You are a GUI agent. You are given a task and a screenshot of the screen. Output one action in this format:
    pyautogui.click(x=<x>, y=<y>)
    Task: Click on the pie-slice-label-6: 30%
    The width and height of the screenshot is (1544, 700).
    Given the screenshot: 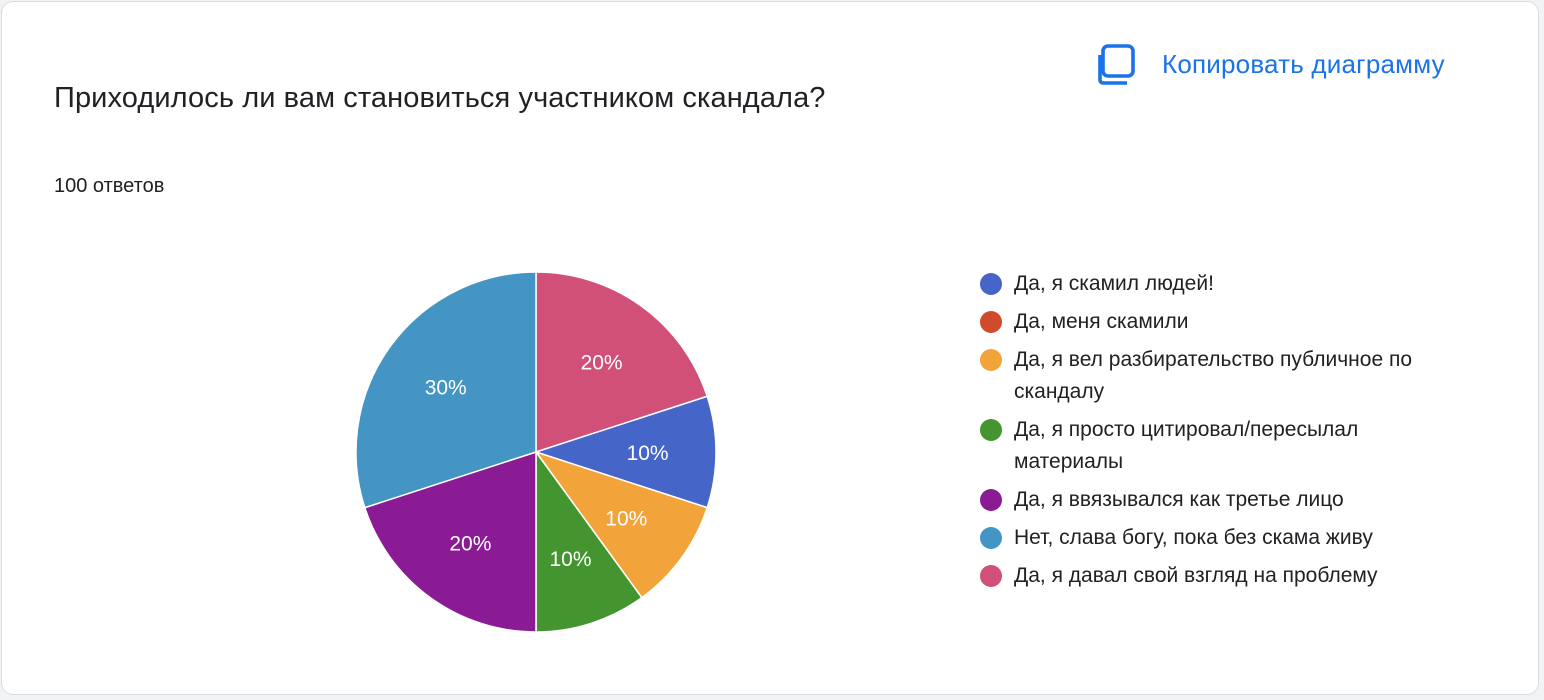 What is the action you would take?
    pyautogui.click(x=446, y=387)
    